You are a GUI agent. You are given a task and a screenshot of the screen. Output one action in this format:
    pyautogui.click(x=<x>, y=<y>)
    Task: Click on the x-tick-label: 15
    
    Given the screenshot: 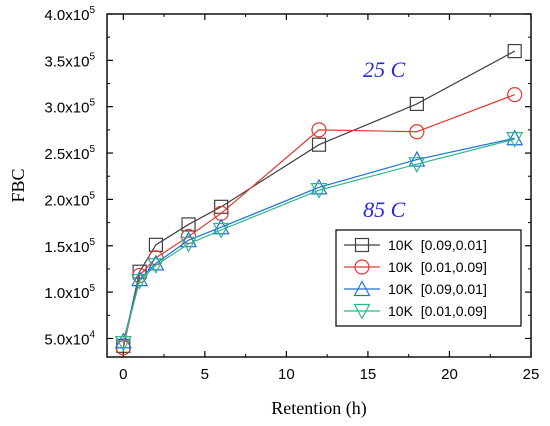 What is the action you would take?
    pyautogui.click(x=368, y=374)
    